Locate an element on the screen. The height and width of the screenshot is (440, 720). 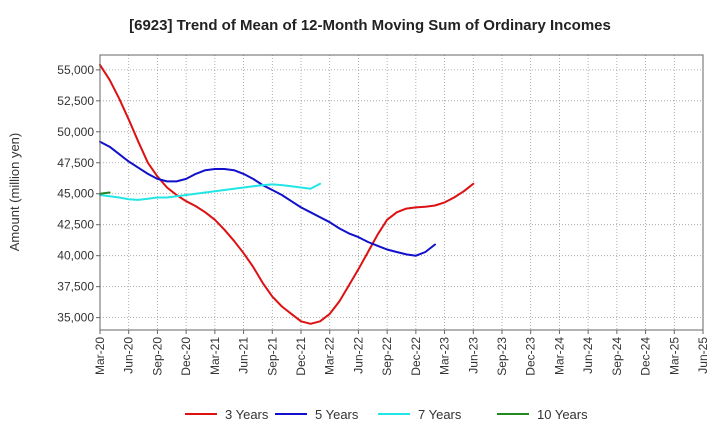
legend: 3 Years 5 Years 7 Years 10 Years is located at coordinates (386, 414).